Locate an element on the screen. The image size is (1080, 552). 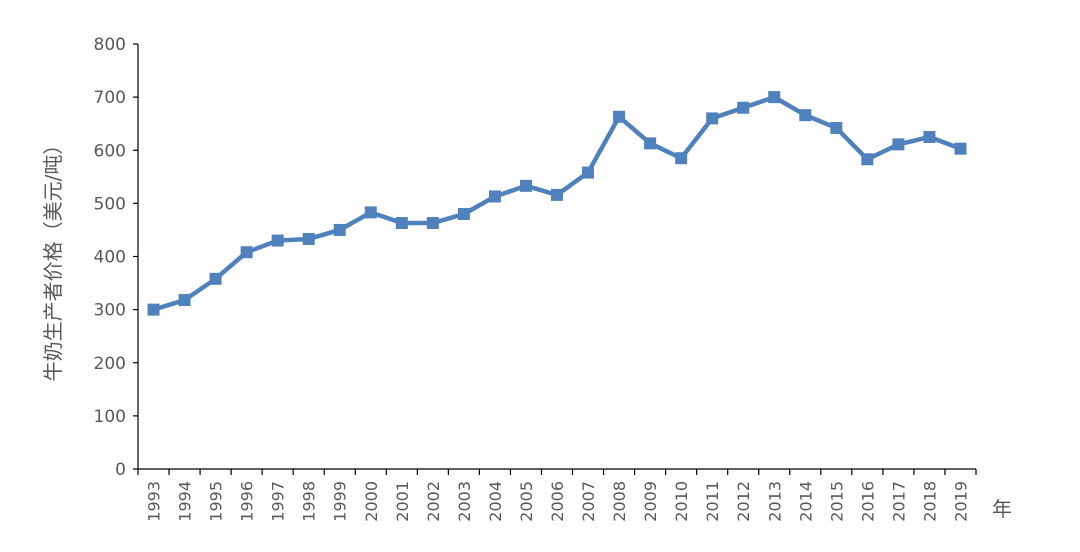
x-tick-label: 2001 is located at coordinates (402, 501).